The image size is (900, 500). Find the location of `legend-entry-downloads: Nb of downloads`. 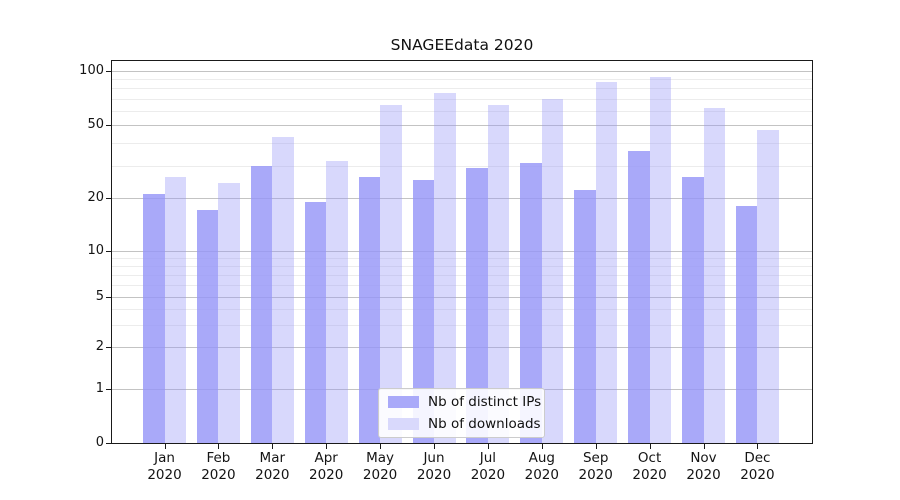

legend-entry-downloads: Nb of downloads is located at coordinates (464, 424).